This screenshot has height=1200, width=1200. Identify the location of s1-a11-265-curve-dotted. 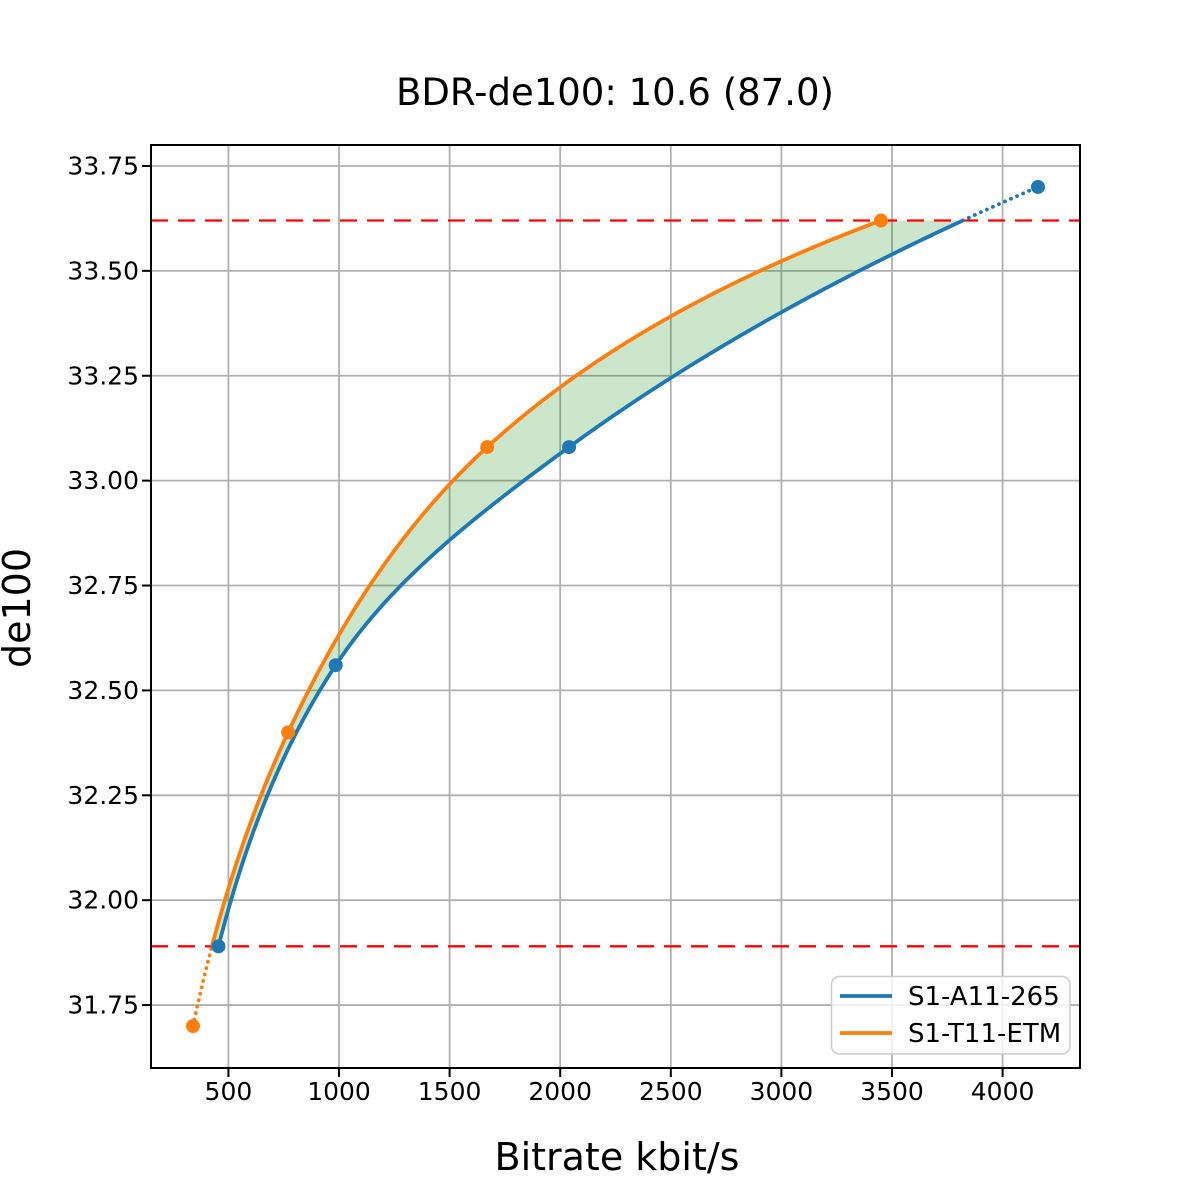
(1000, 204).